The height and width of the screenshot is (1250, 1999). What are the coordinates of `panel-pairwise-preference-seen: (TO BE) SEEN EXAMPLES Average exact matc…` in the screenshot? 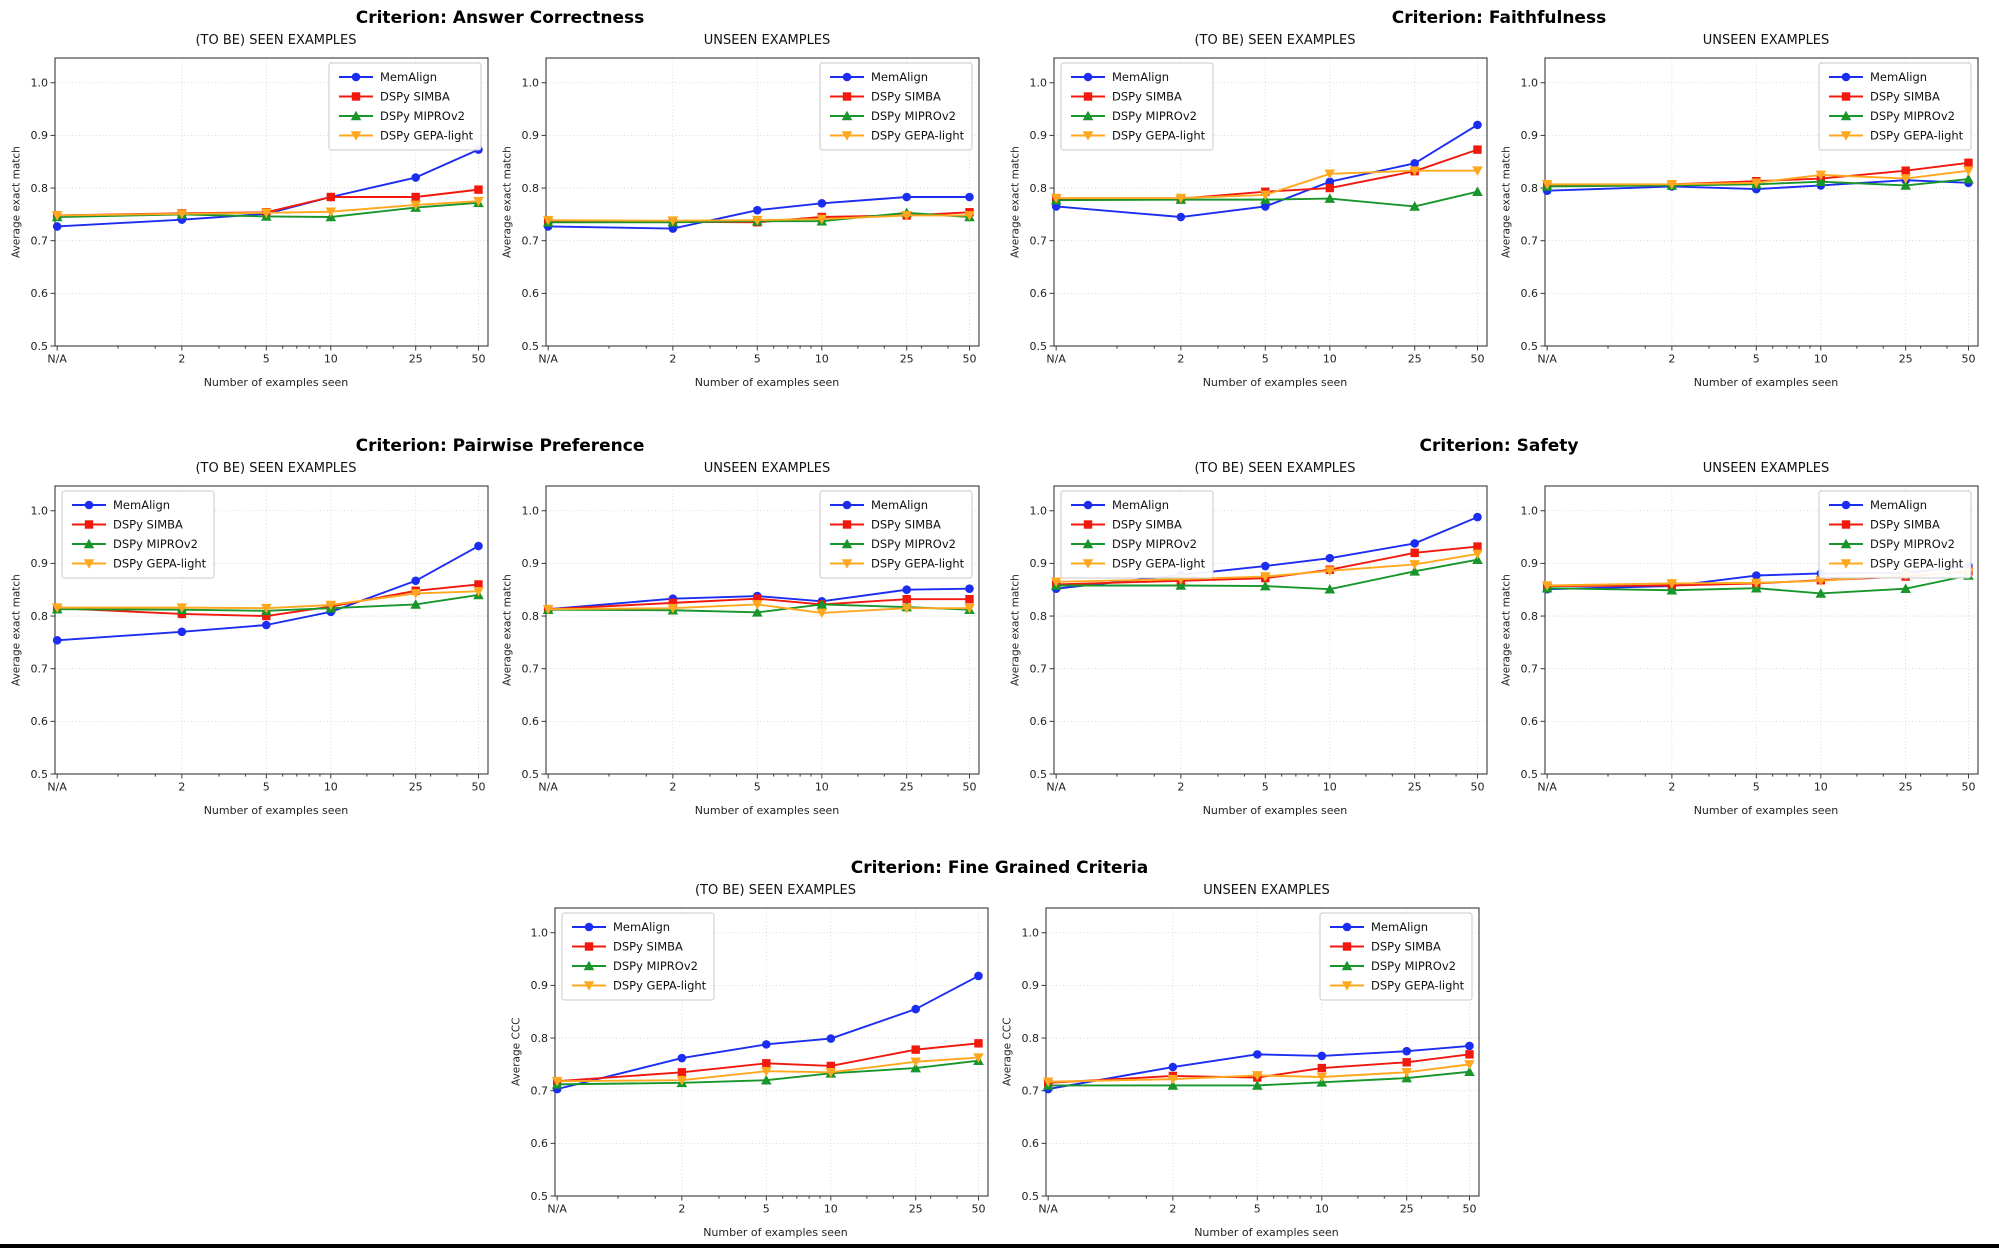 It's located at (254, 644).